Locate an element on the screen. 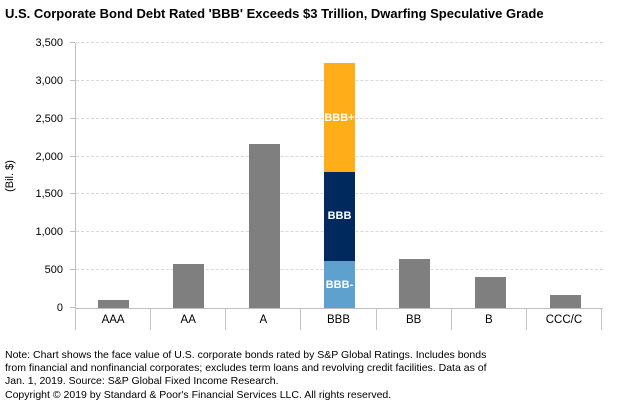  x-tick-label-a: A is located at coordinates (264, 319).